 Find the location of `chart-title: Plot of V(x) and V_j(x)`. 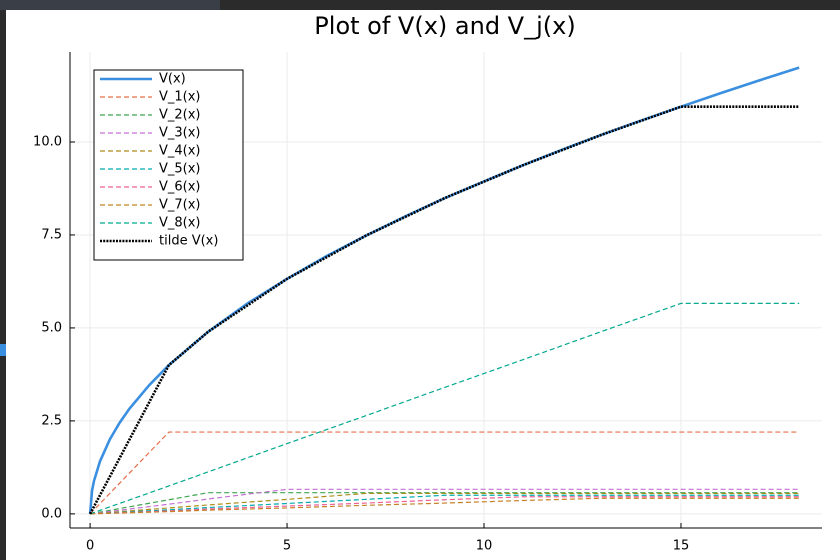

chart-title: Plot of V(x) and V_j(x) is located at coordinates (444, 26).